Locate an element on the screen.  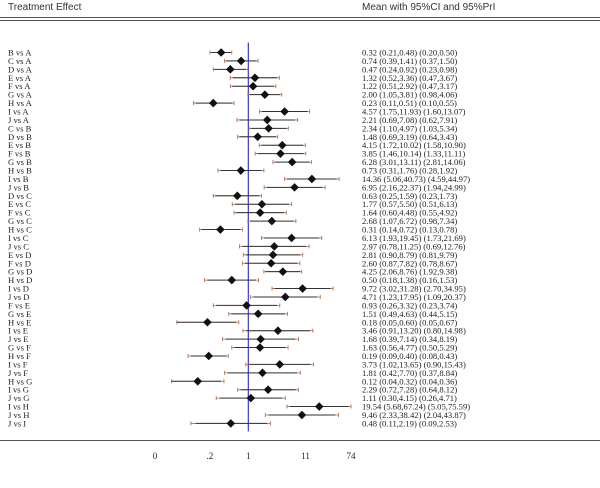
row-label: J vs B is located at coordinates (18, 187).